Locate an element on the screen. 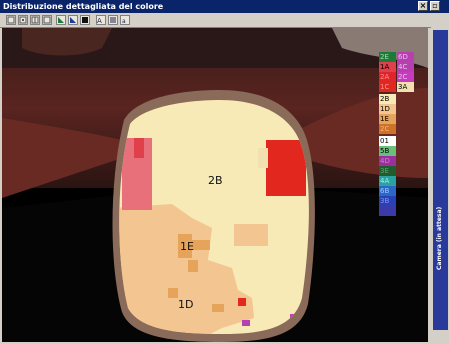  legend-item: 5B is located at coordinates (387, 151).